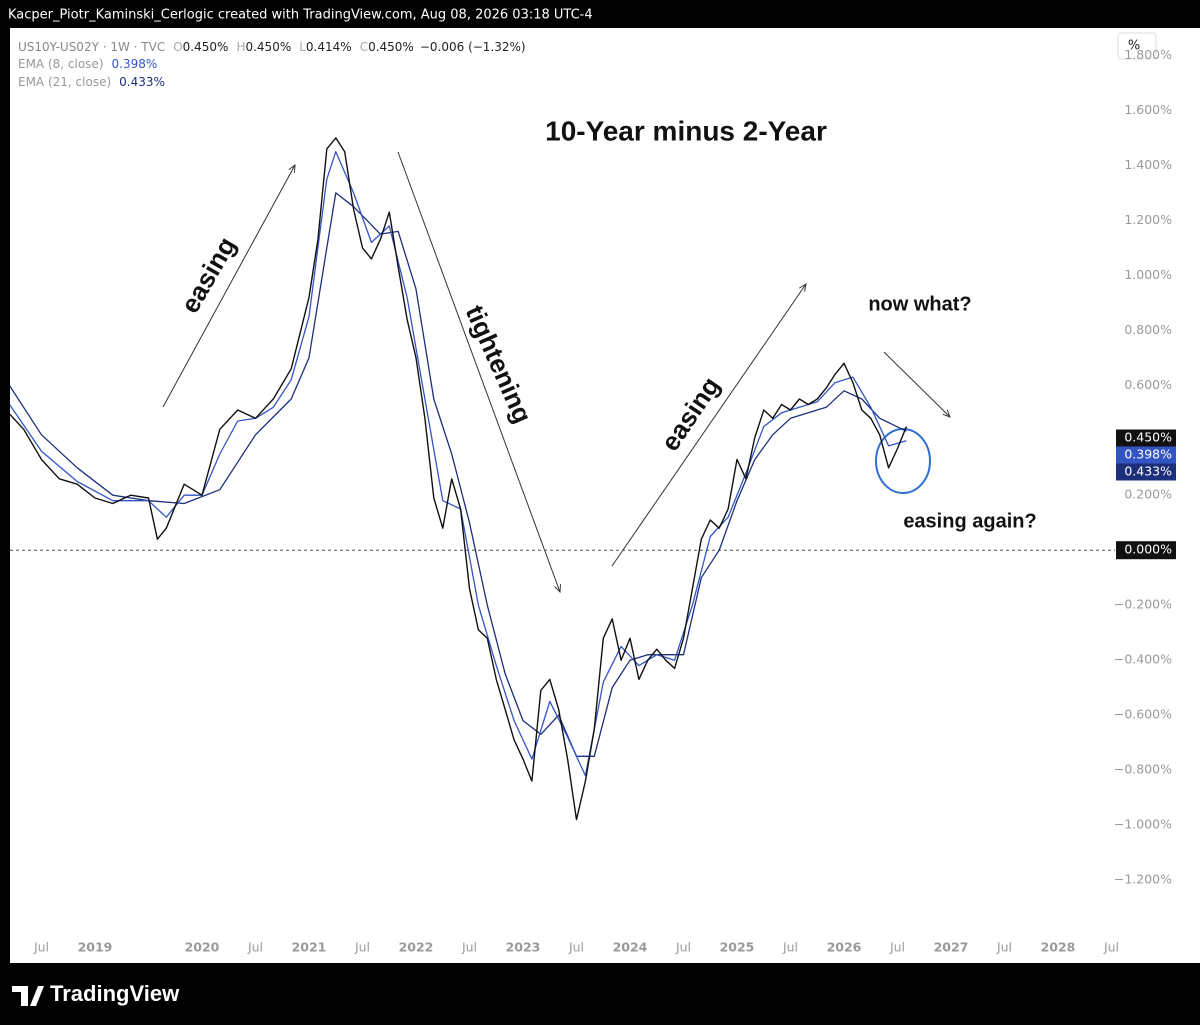  I want to click on top-bar, so click(600, 14).